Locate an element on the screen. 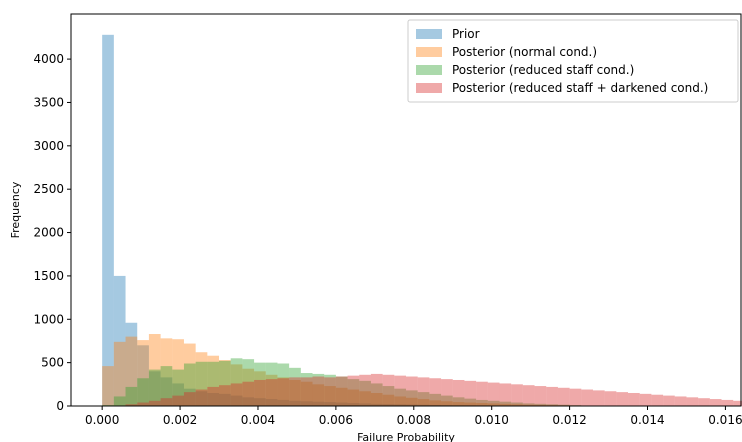  legend-label: Posterior (reduced staff cond.) is located at coordinates (543, 70).